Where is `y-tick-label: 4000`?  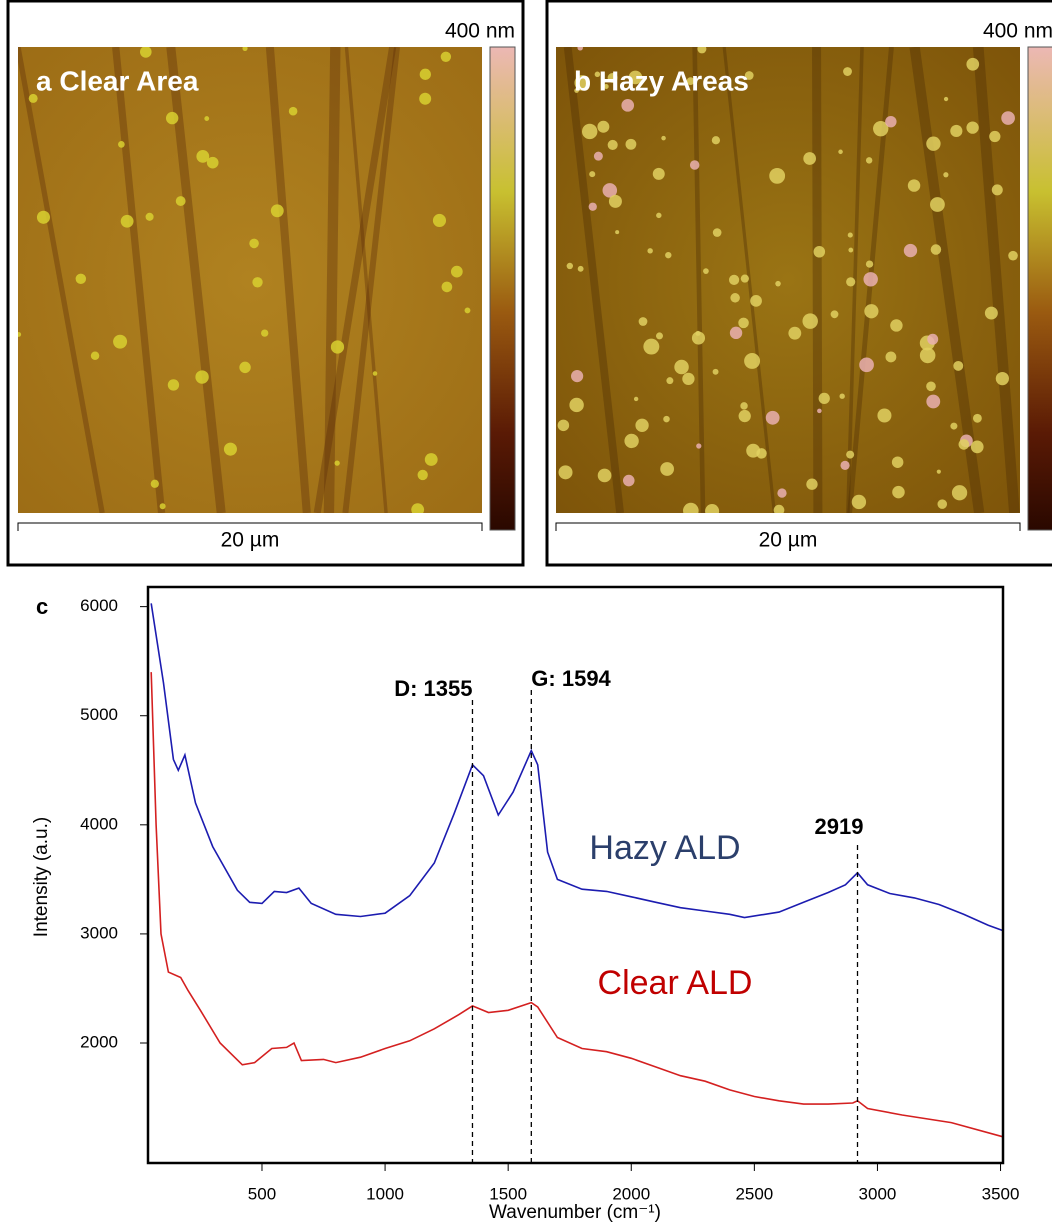 y-tick-label: 4000 is located at coordinates (99, 823).